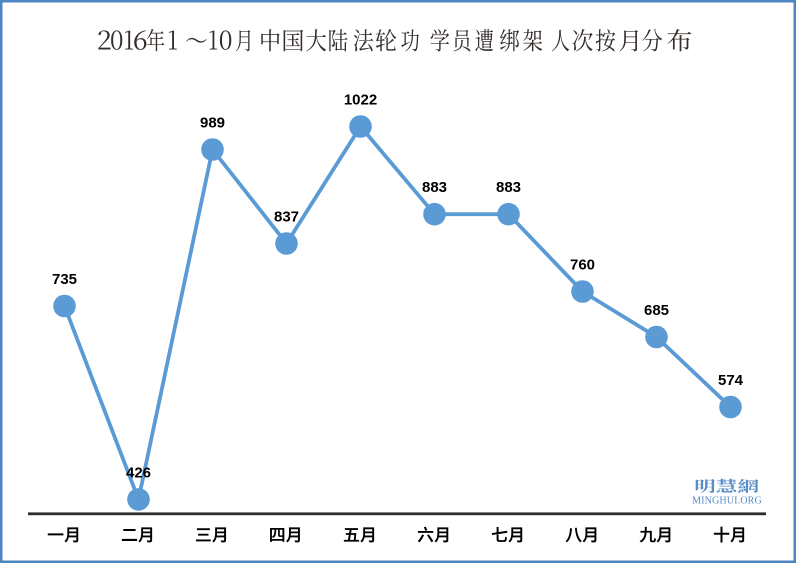  I want to click on svg-text: 685, so click(656, 310).